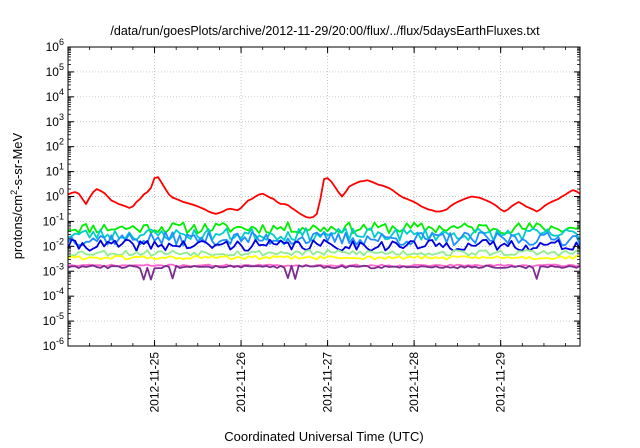 This screenshot has width=640, height=448. I want to click on y-axis-label: protons/cm2-s-sr-MeV, so click(17, 195).